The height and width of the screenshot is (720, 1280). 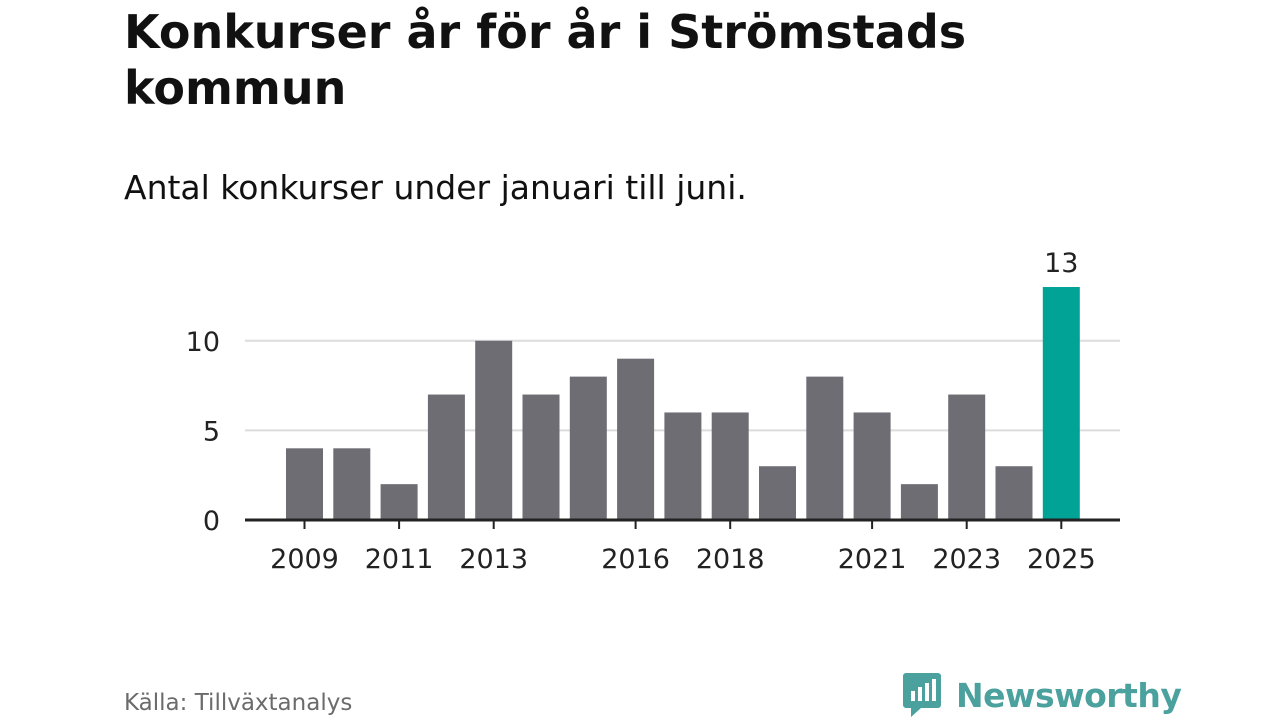 I want to click on bar-2021, so click(x=872, y=466).